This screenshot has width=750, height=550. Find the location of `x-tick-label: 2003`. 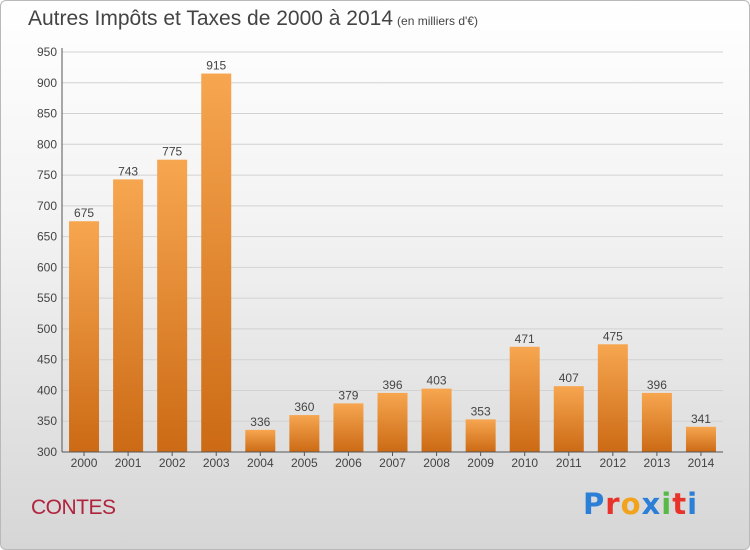

x-tick-label: 2003 is located at coordinates (216, 463).